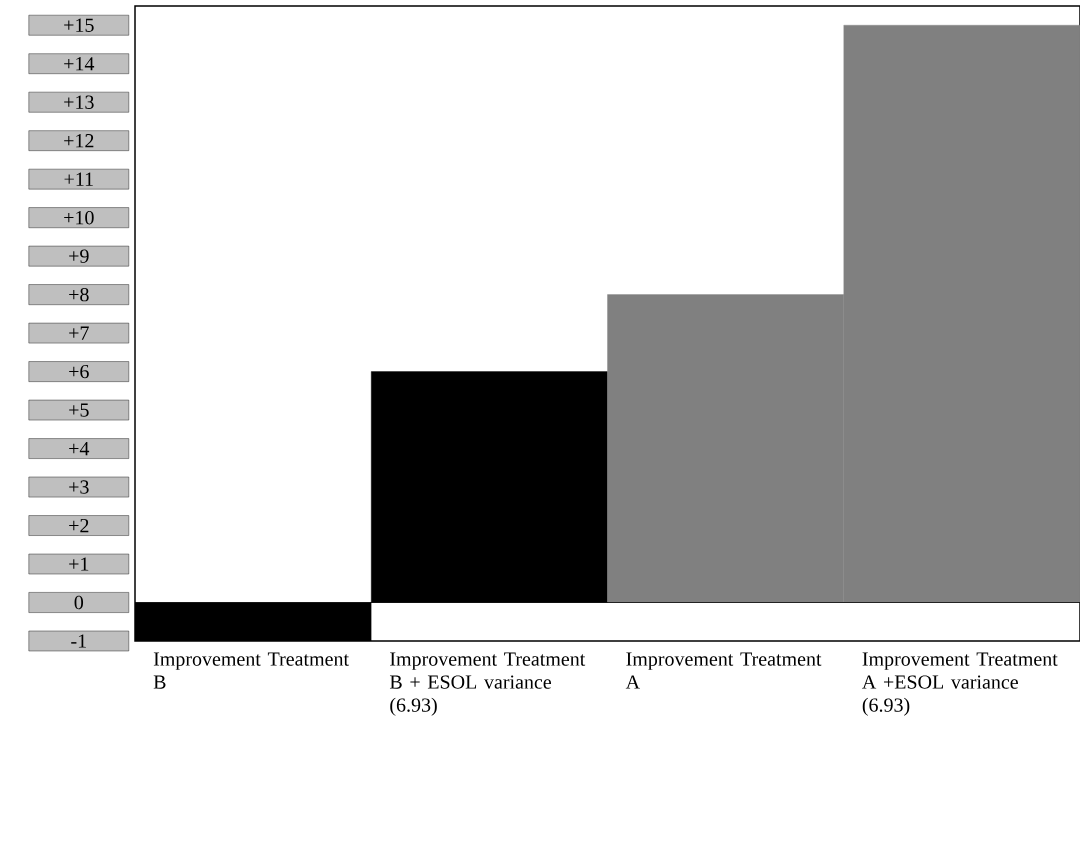  I want to click on y-tick-label: +3, so click(79, 487).